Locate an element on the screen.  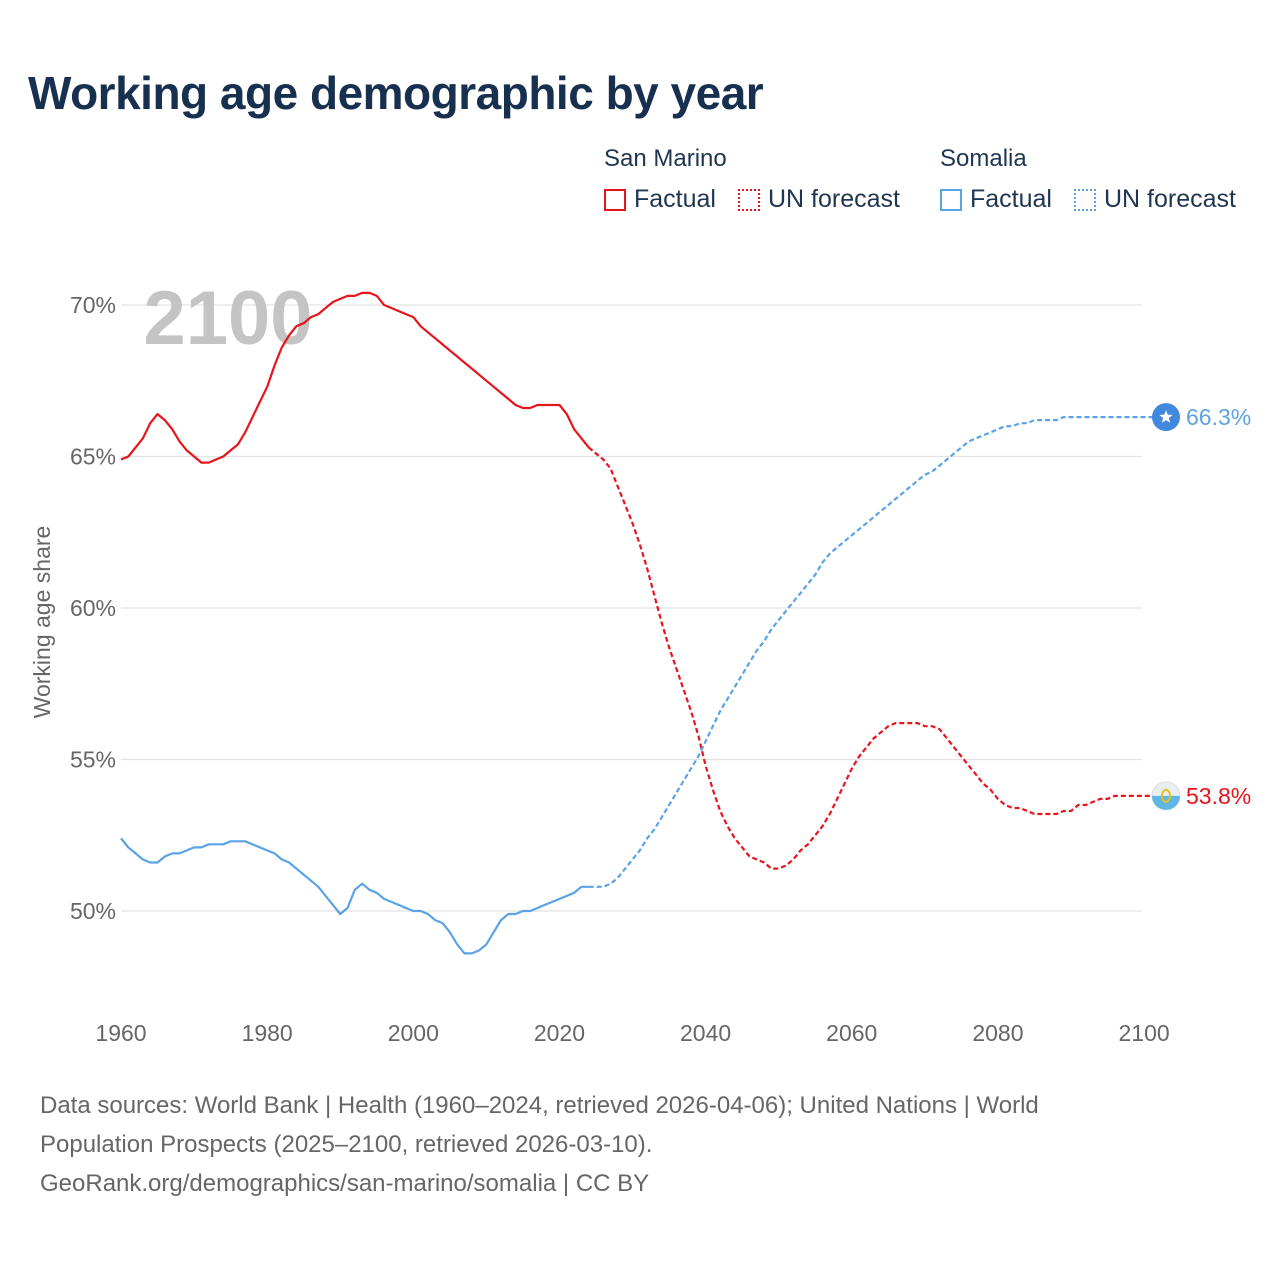
legend-item-somalia-factual: Factual is located at coordinates (996, 199).